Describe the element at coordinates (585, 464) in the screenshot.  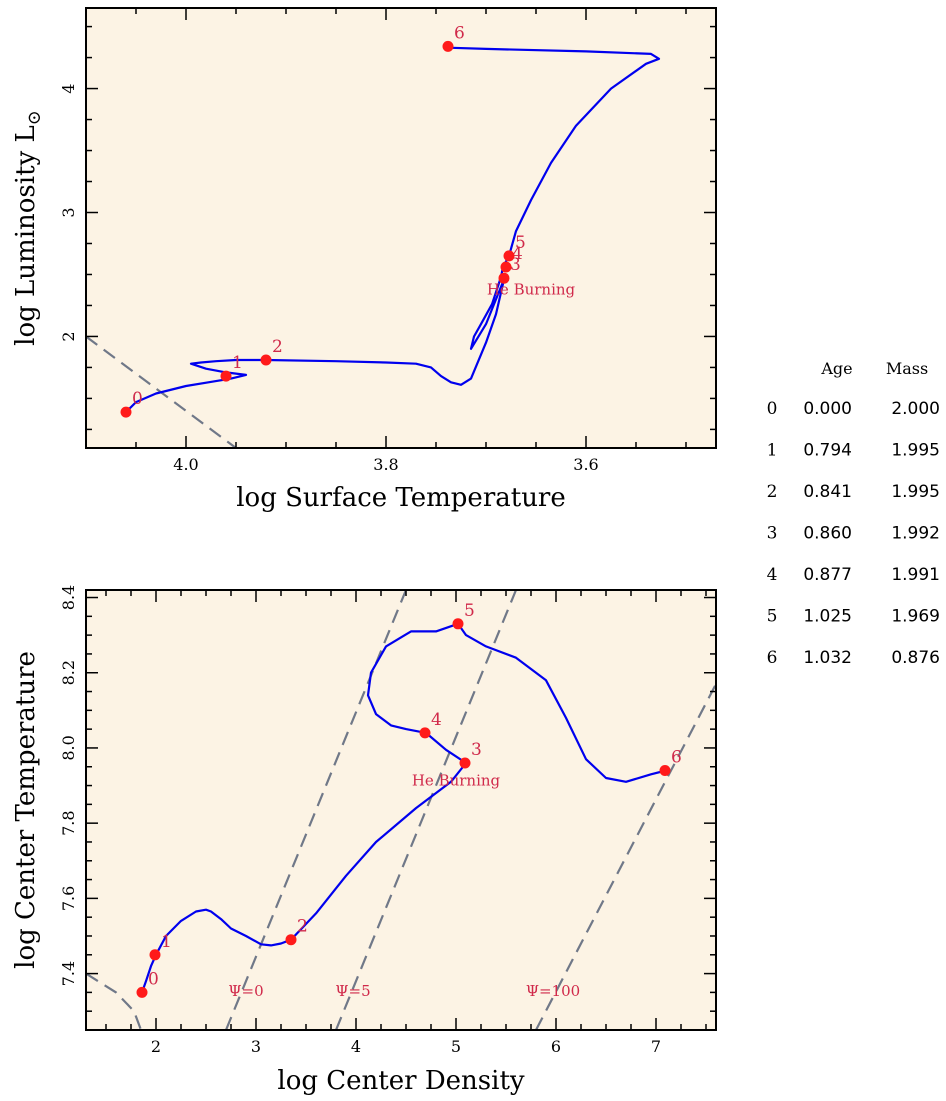
I see `hr-x-tick-label: 3.6` at that location.